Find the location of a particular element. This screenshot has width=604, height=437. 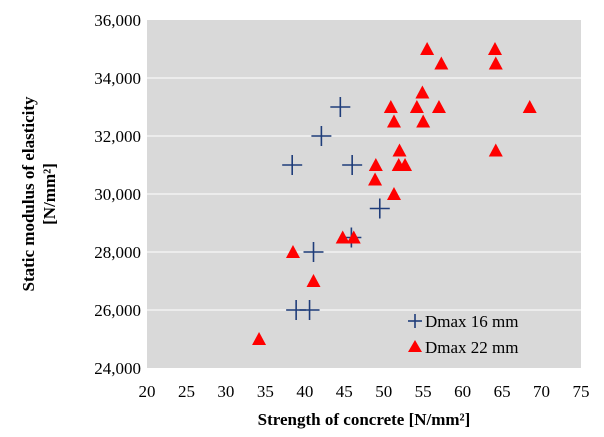

y-axis-title-line2: [N/mm²] is located at coordinates (49, 194).